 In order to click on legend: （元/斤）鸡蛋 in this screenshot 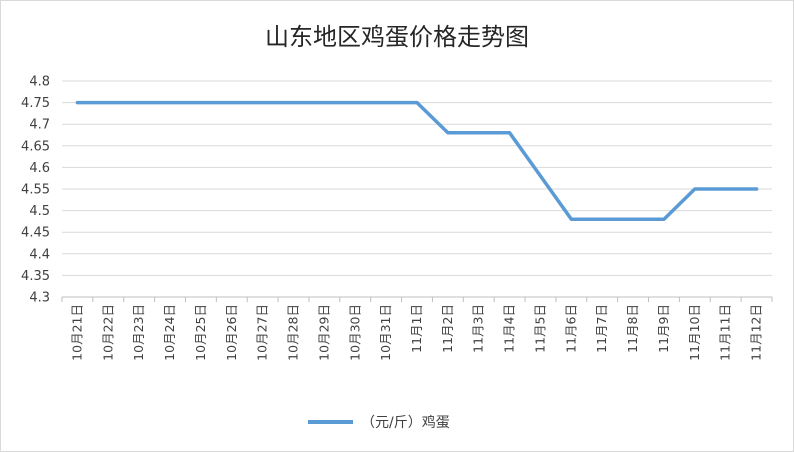, I will do `click(379, 422)`.